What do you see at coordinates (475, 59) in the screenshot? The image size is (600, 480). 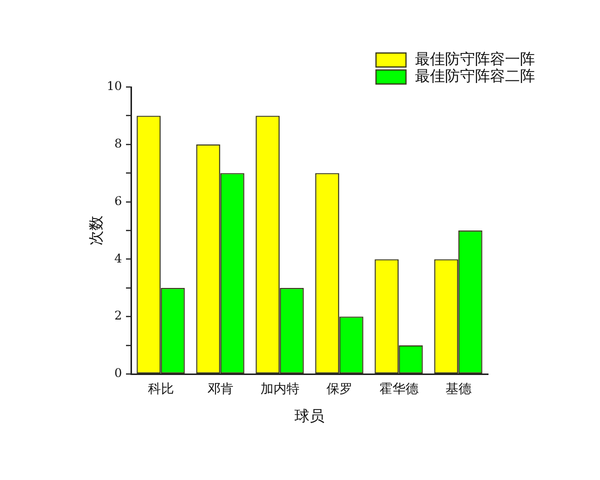 I see `legend-label: 最佳防守阵容一阵` at bounding box center [475, 59].